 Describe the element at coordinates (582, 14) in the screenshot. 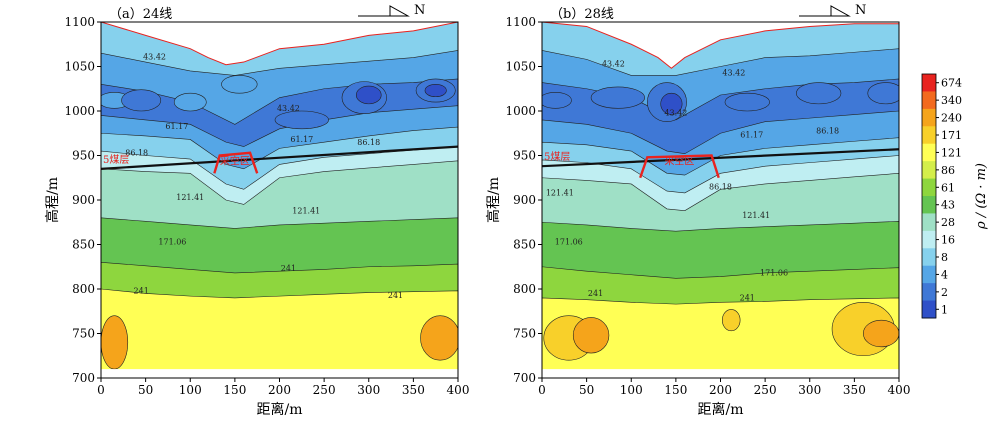

I see `panel-label: （b）28线` at that location.